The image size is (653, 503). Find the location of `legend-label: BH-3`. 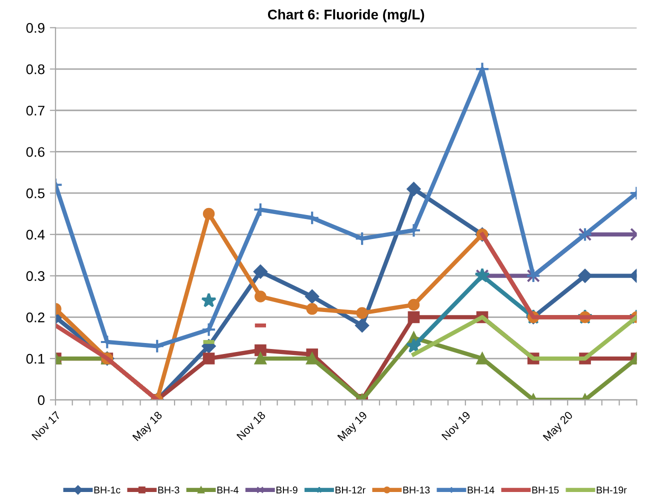

legend-label: BH-3 is located at coordinates (169, 490).